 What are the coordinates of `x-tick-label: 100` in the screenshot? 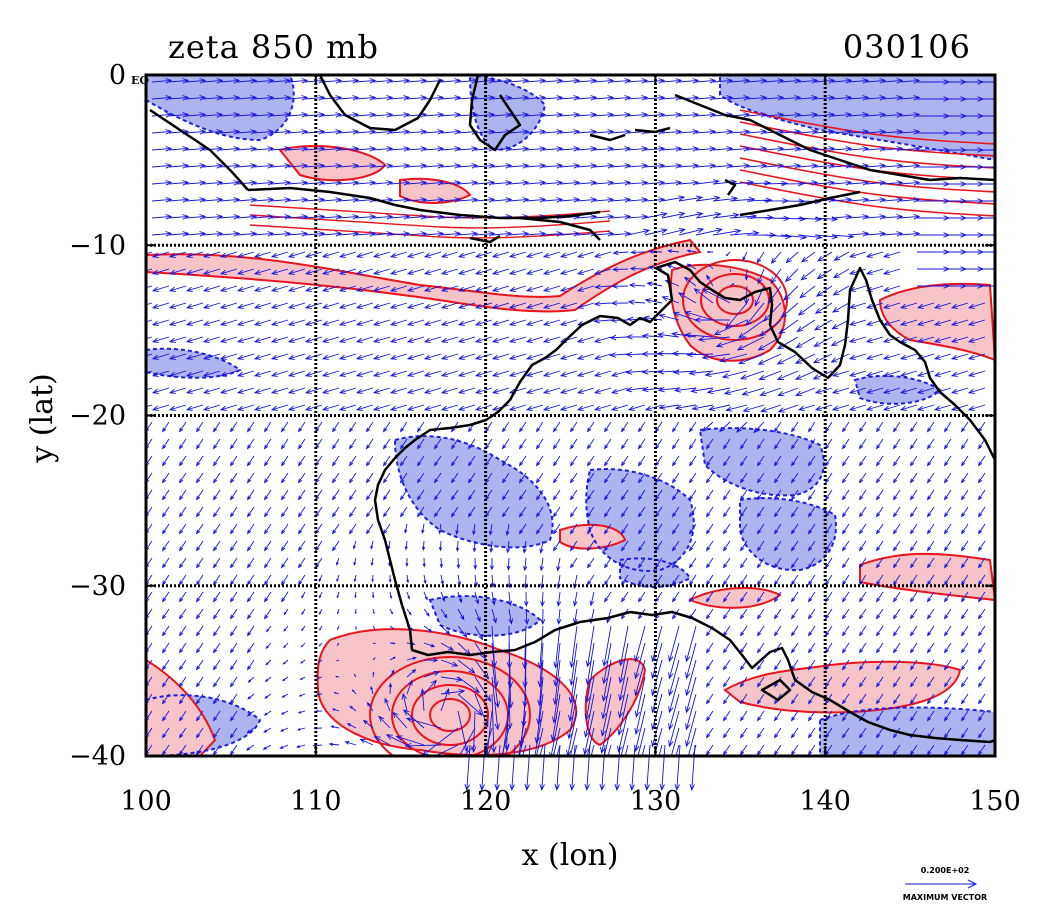 It's located at (146, 801).